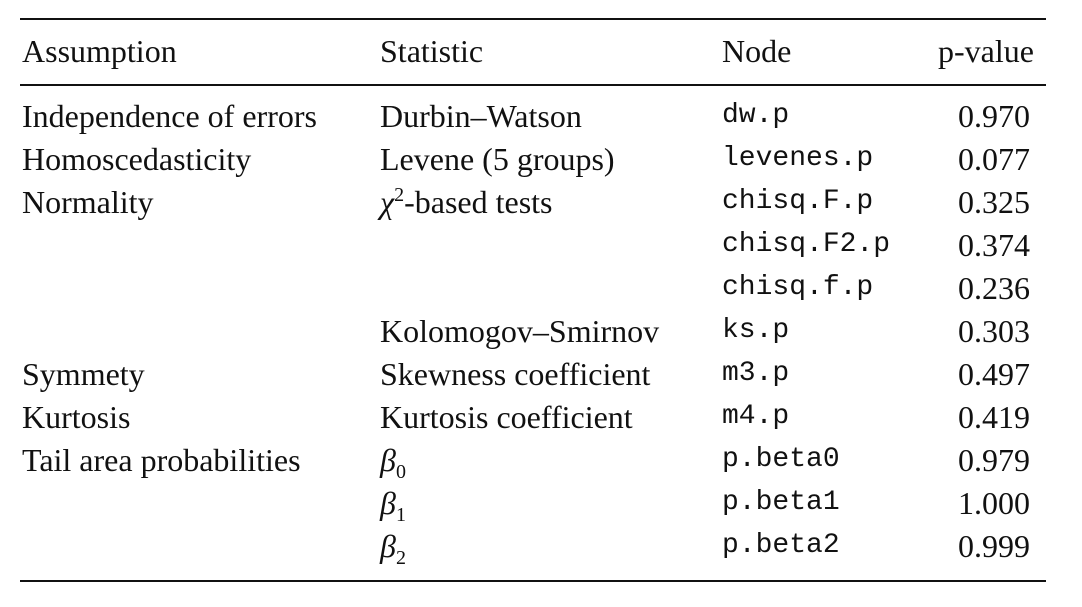 This screenshot has width=1082, height=607. I want to click on row-2-statistic: χ2-based tests, so click(466, 202).